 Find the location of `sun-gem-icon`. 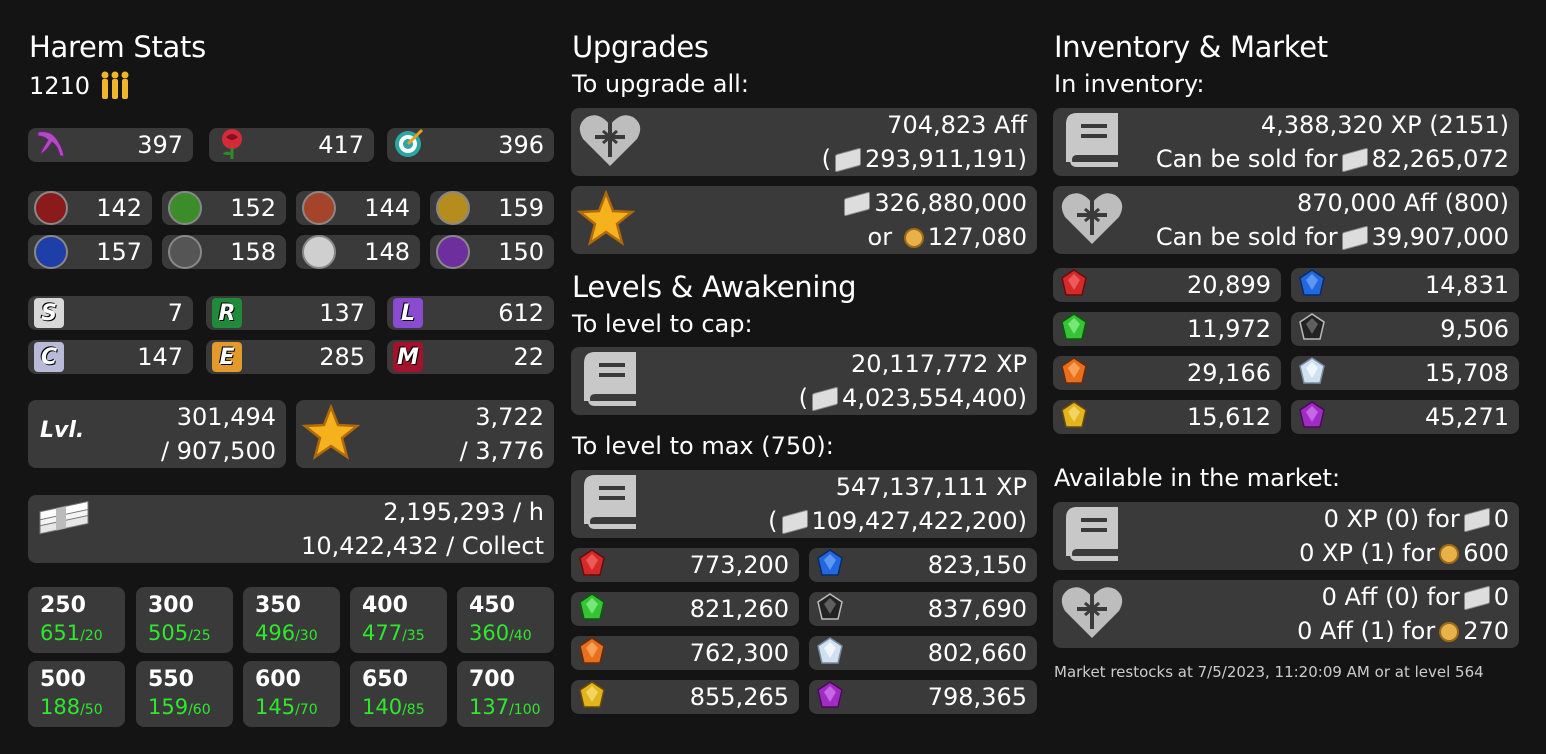

sun-gem-icon is located at coordinates (1312, 329).